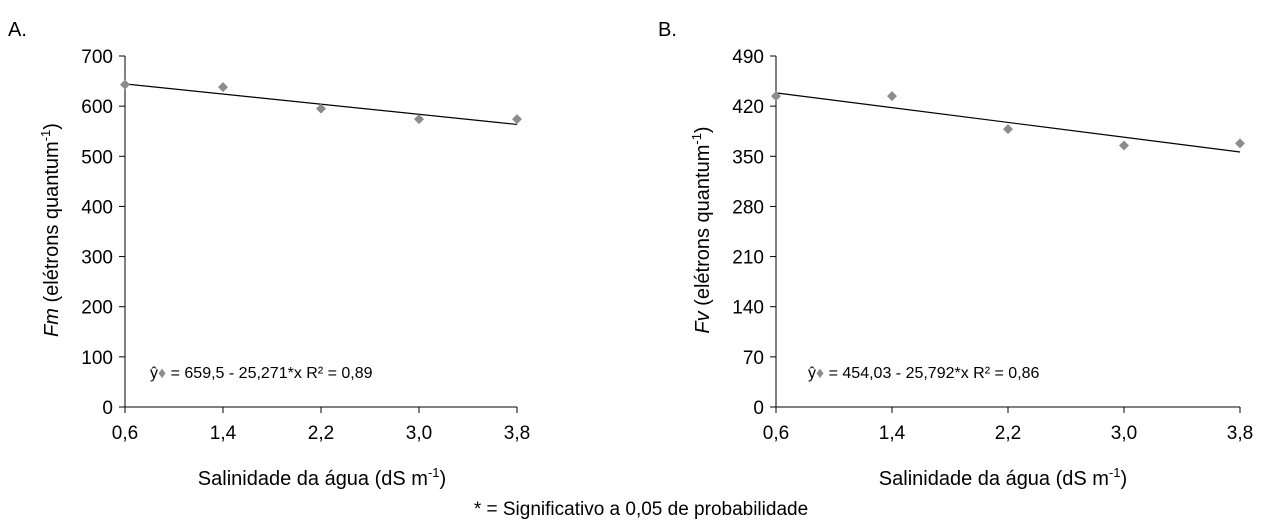 This screenshot has height=524, width=1282. What do you see at coordinates (17, 30) in the screenshot?
I see `panel-label-a: A.` at bounding box center [17, 30].